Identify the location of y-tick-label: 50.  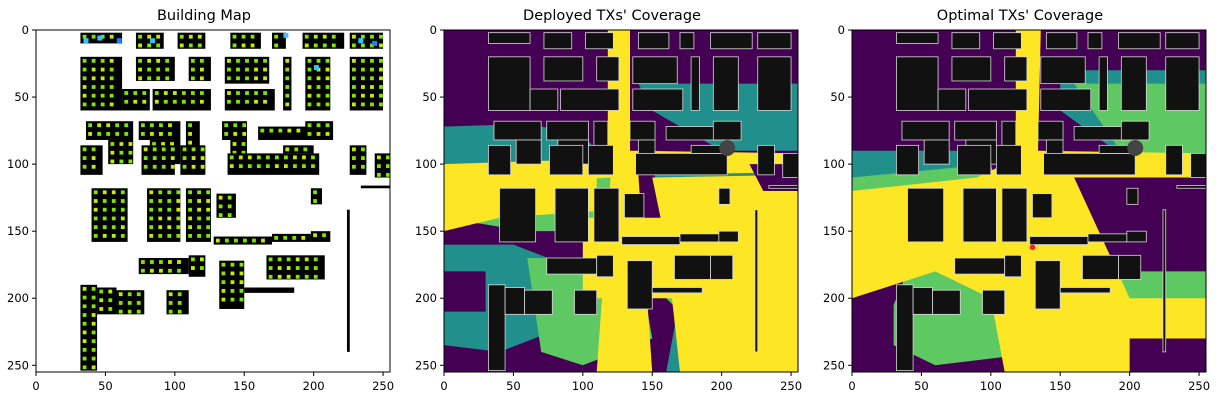
(429, 97).